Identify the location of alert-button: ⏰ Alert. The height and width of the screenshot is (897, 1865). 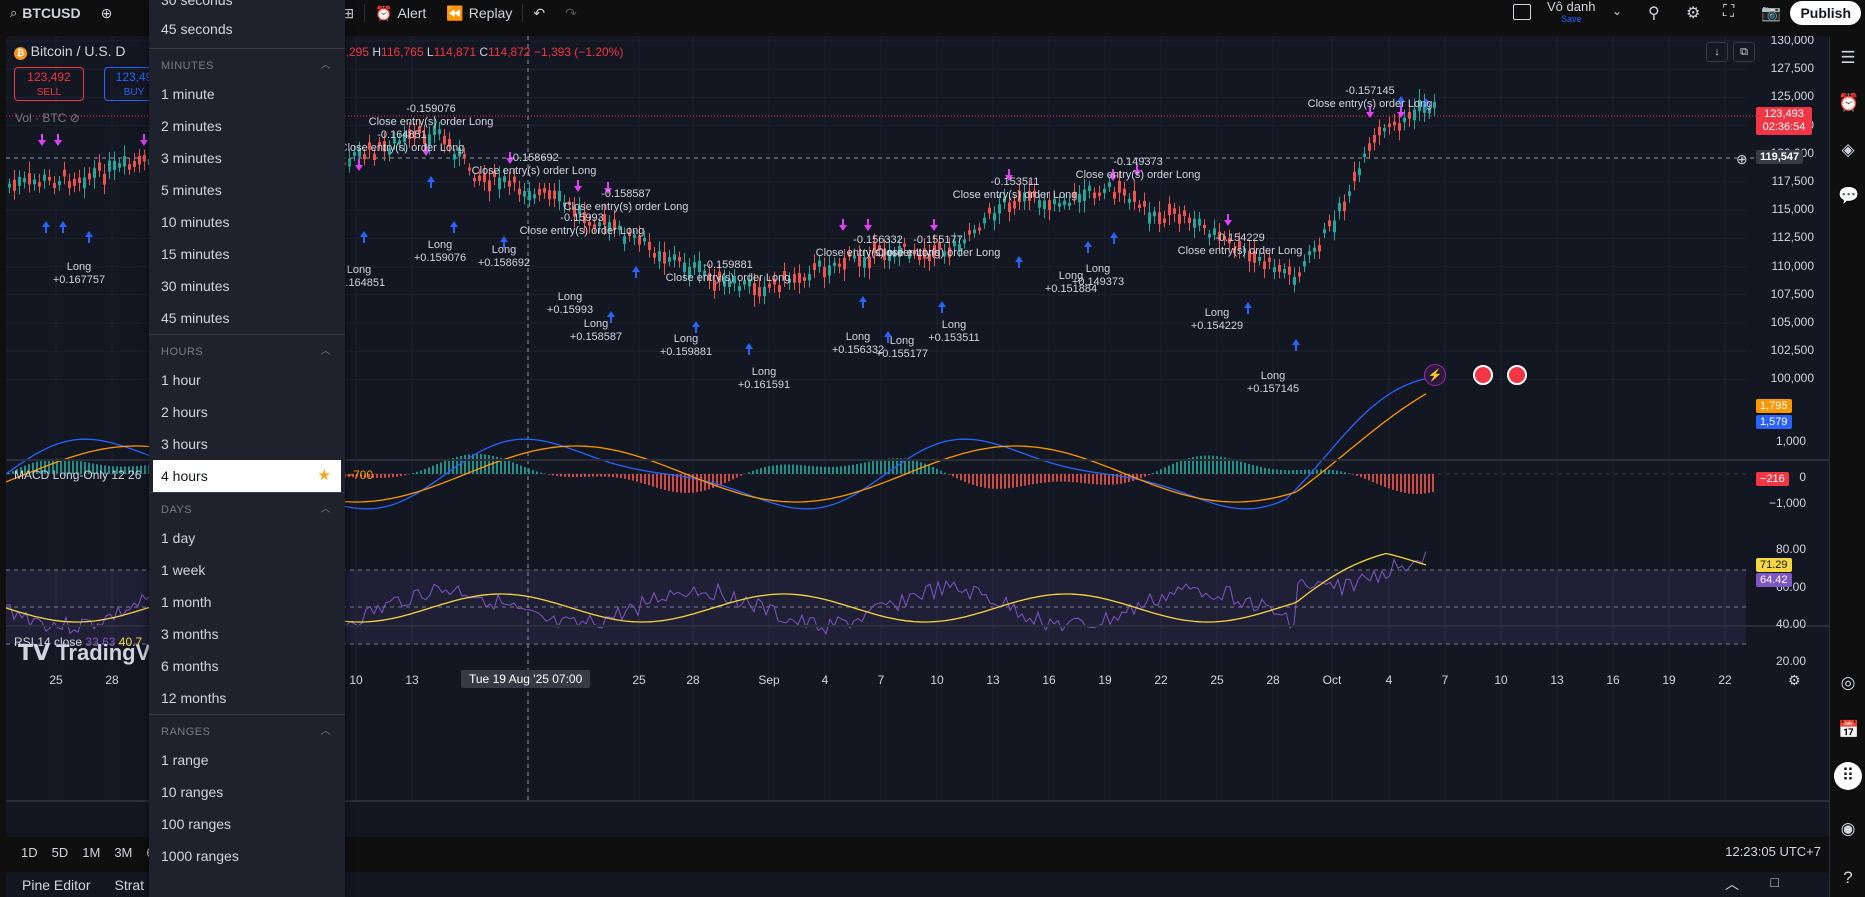
(400, 13).